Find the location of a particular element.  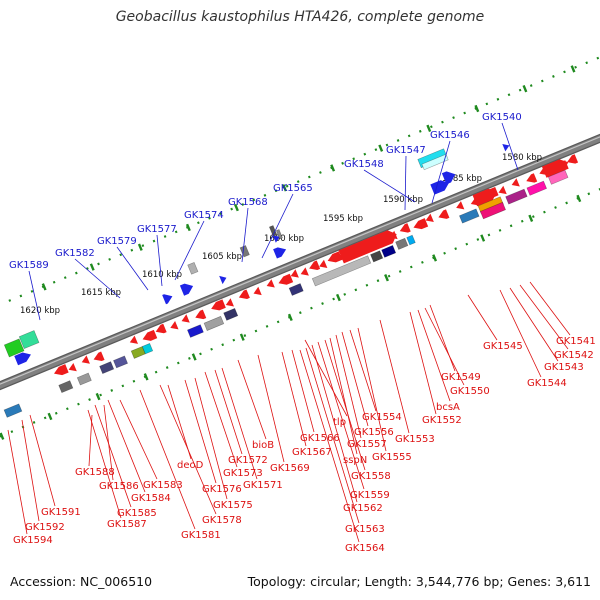

lower-gene-label: GK1566 is located at coordinates (320, 438).